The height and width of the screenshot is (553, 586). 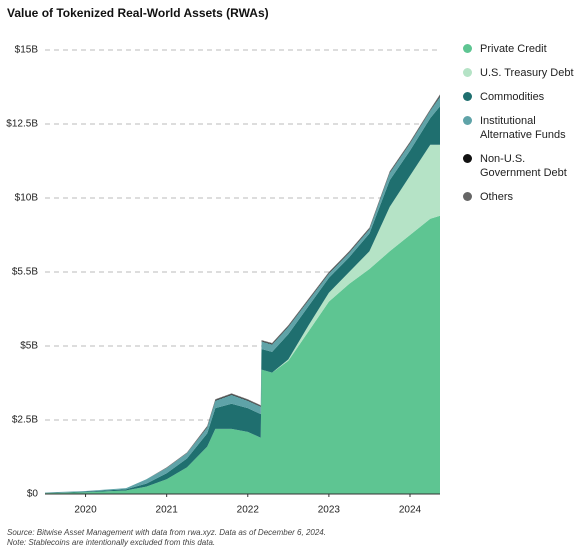 I want to click on y-tick-label: $10B, so click(x=27, y=198).